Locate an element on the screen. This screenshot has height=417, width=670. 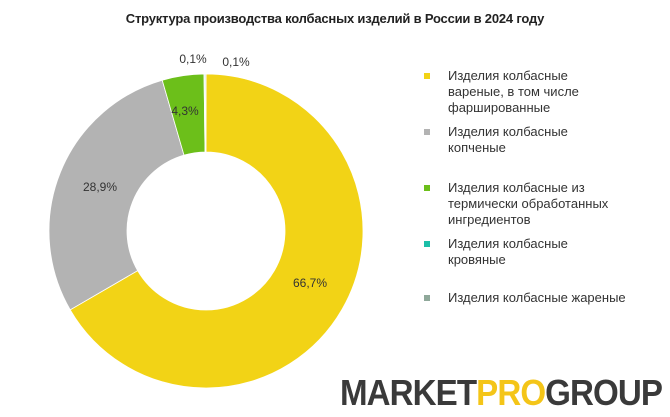
brand-logo: MARKETPROGROUP is located at coordinates (501, 392).